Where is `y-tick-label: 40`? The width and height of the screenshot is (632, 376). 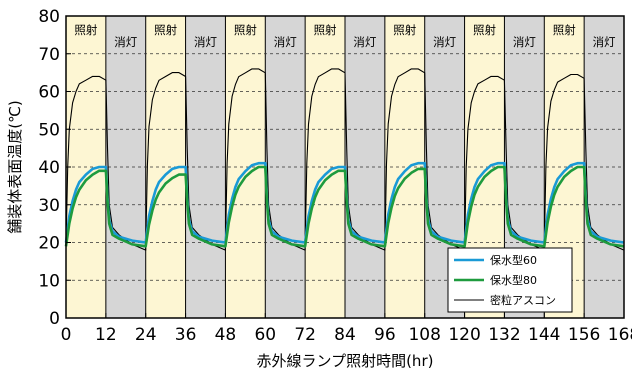 y-tick-label: 40 is located at coordinates (49, 168).